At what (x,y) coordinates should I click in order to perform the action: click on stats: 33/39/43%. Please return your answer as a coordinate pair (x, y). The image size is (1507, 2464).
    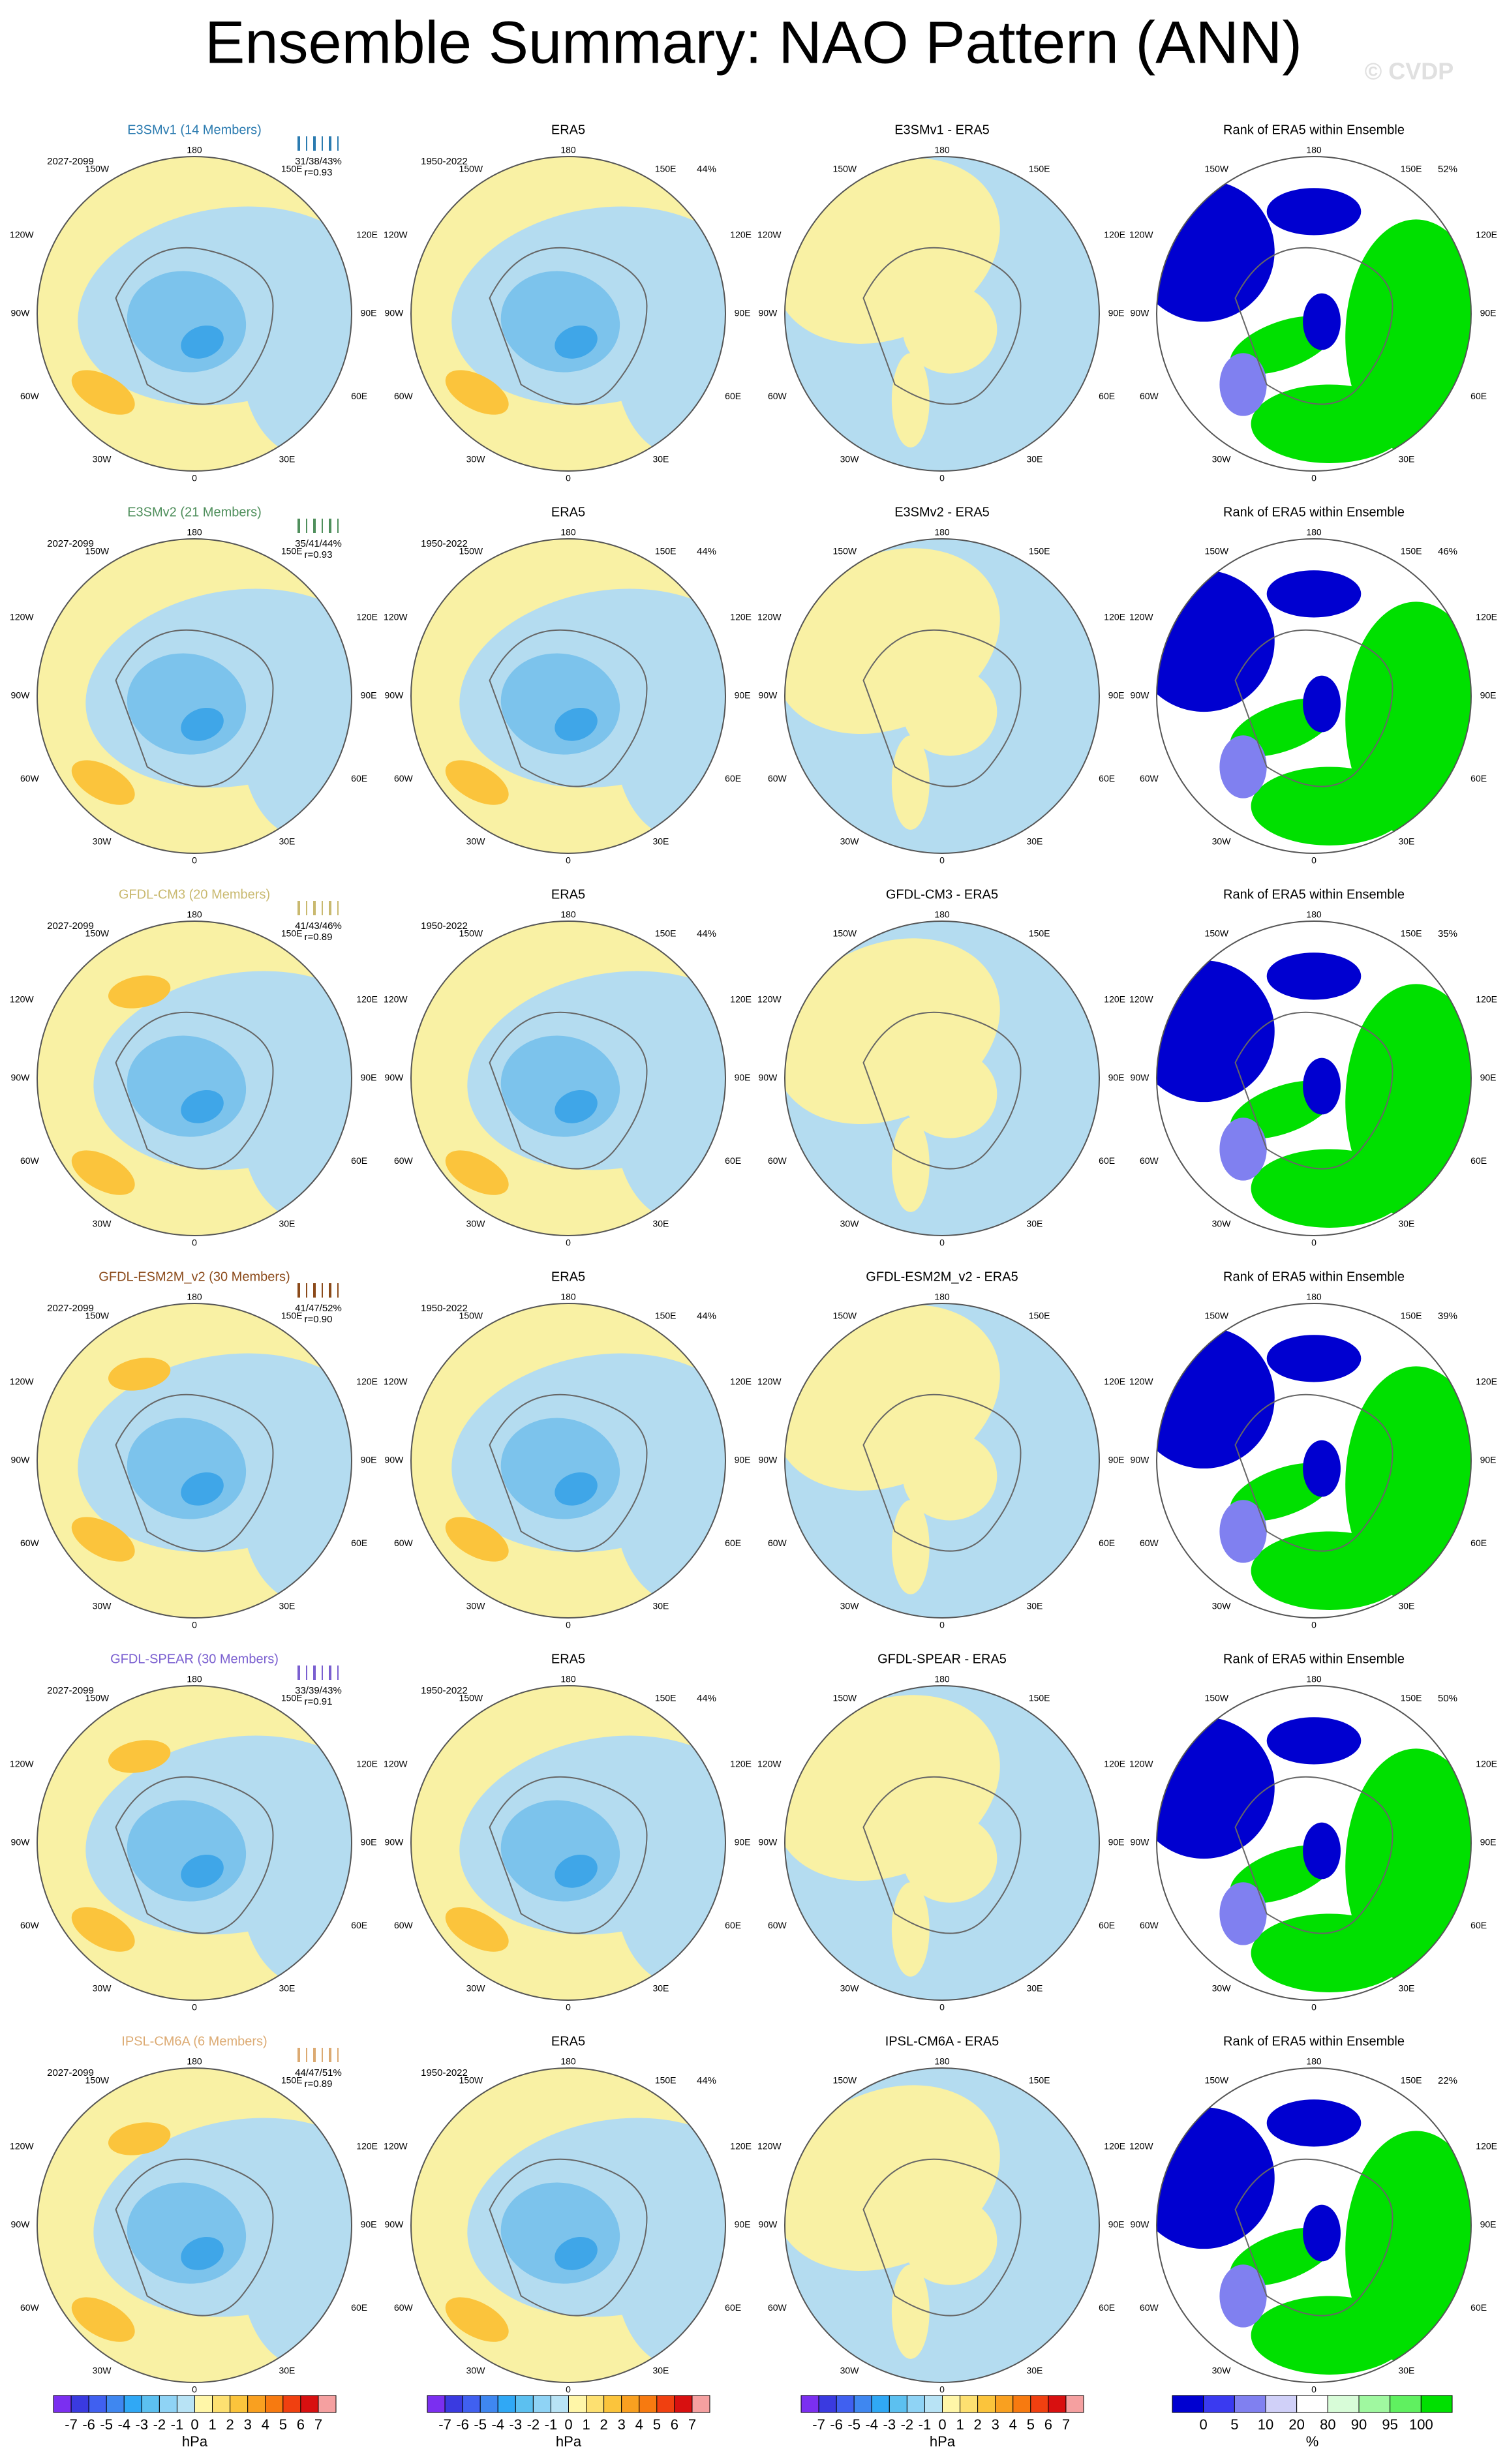
    Looking at the image, I should click on (318, 1690).